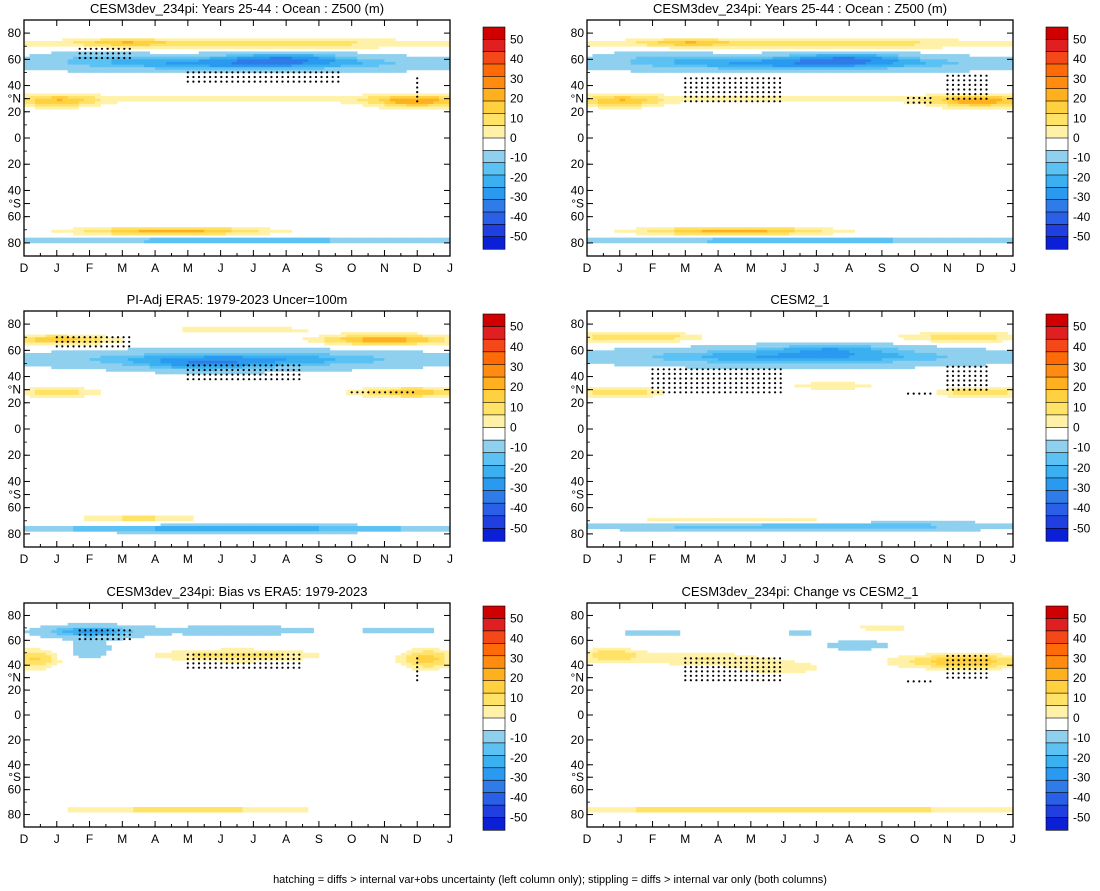 The image size is (1100, 891). What do you see at coordinates (517, 347) in the screenshot?
I see `colorbar-label: 40` at bounding box center [517, 347].